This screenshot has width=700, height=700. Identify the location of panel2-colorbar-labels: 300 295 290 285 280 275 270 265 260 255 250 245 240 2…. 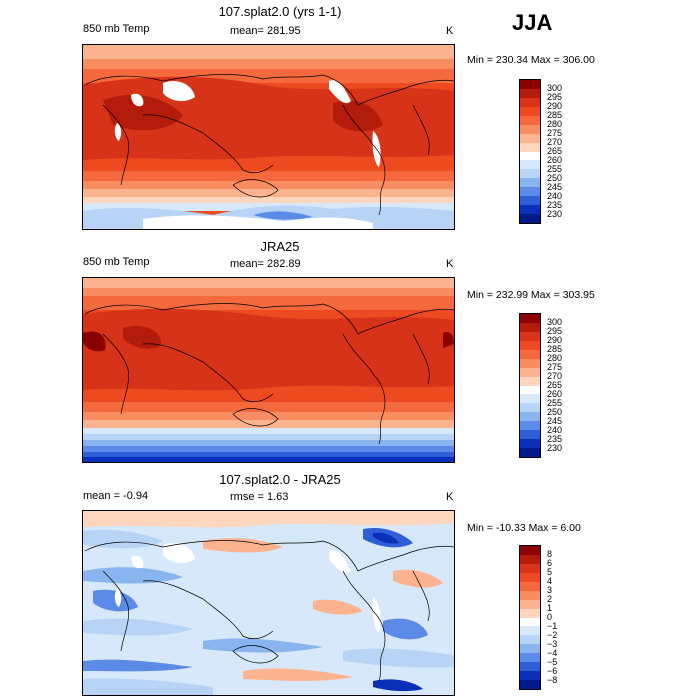
(554, 385).